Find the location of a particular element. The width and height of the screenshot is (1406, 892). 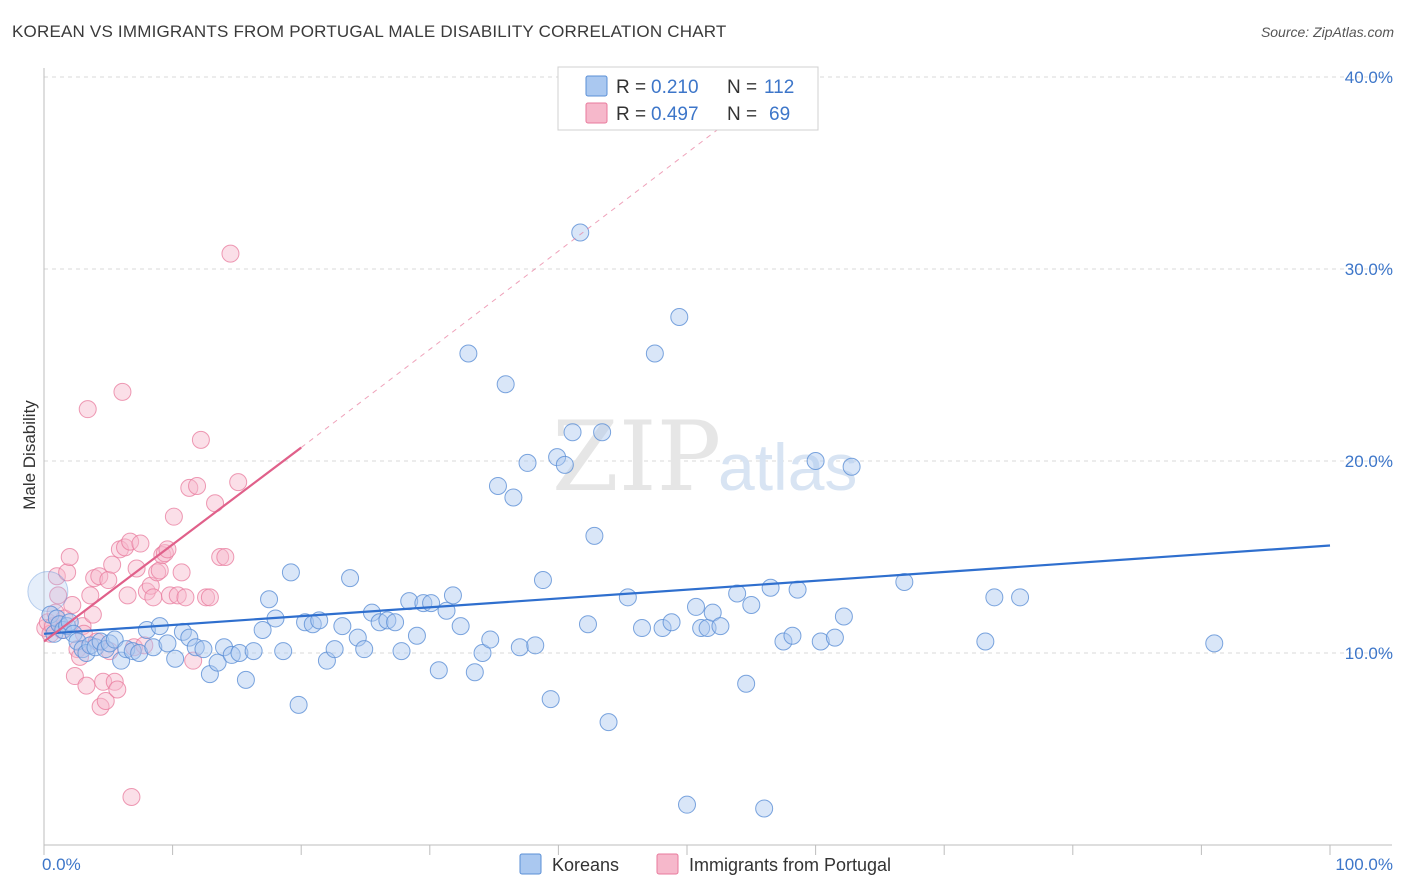

portugal-trend-extension is located at coordinates (526, 275).